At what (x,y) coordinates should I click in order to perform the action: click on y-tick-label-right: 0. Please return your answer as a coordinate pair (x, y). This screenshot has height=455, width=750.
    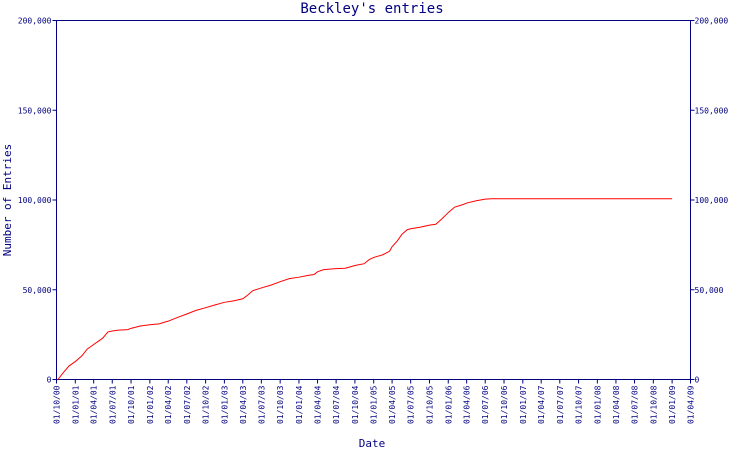
    Looking at the image, I should click on (697, 380).